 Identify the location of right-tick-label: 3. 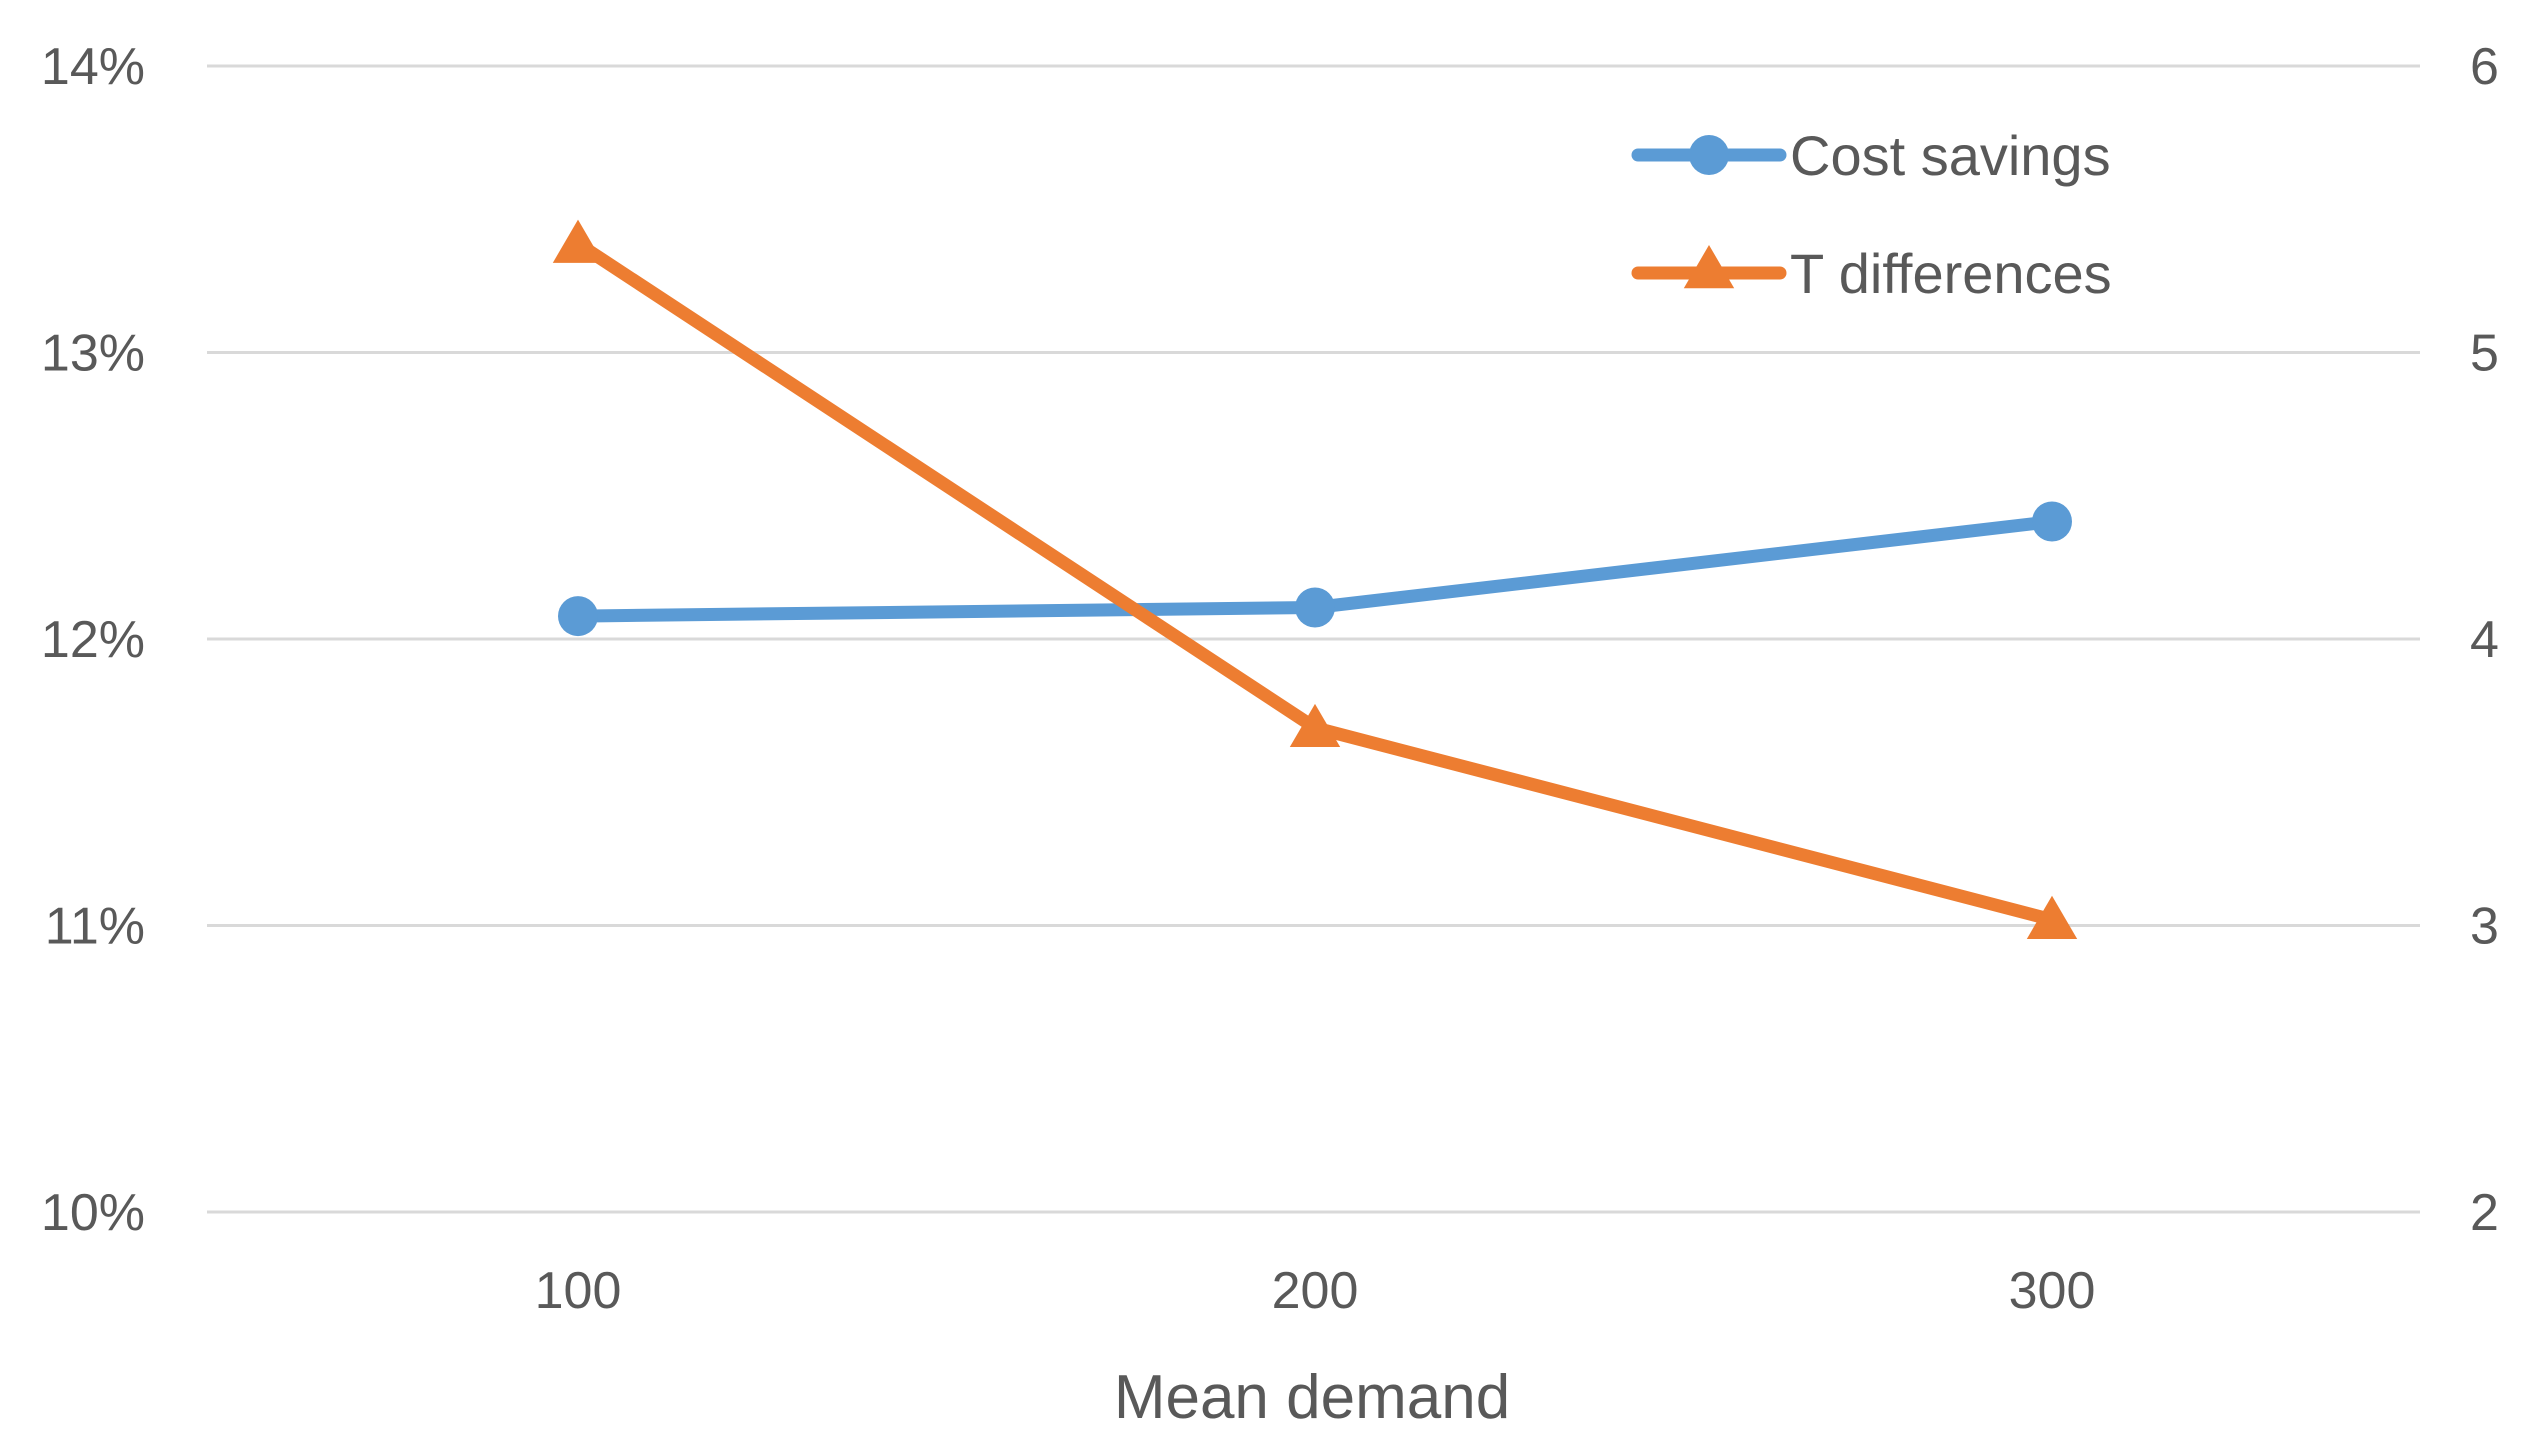
(2484, 927).